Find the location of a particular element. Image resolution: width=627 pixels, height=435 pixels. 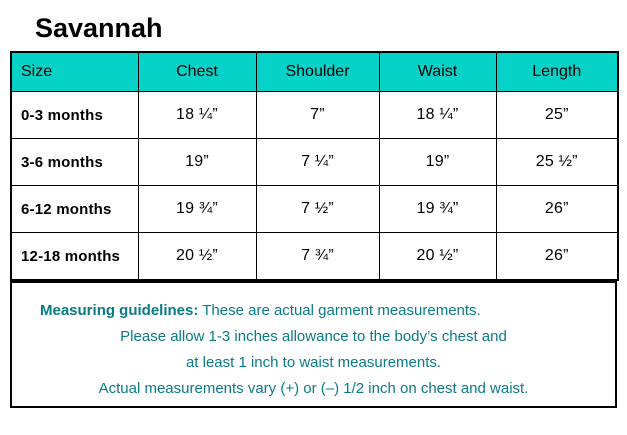

cell-chest: 18 ¼” is located at coordinates (197, 115).